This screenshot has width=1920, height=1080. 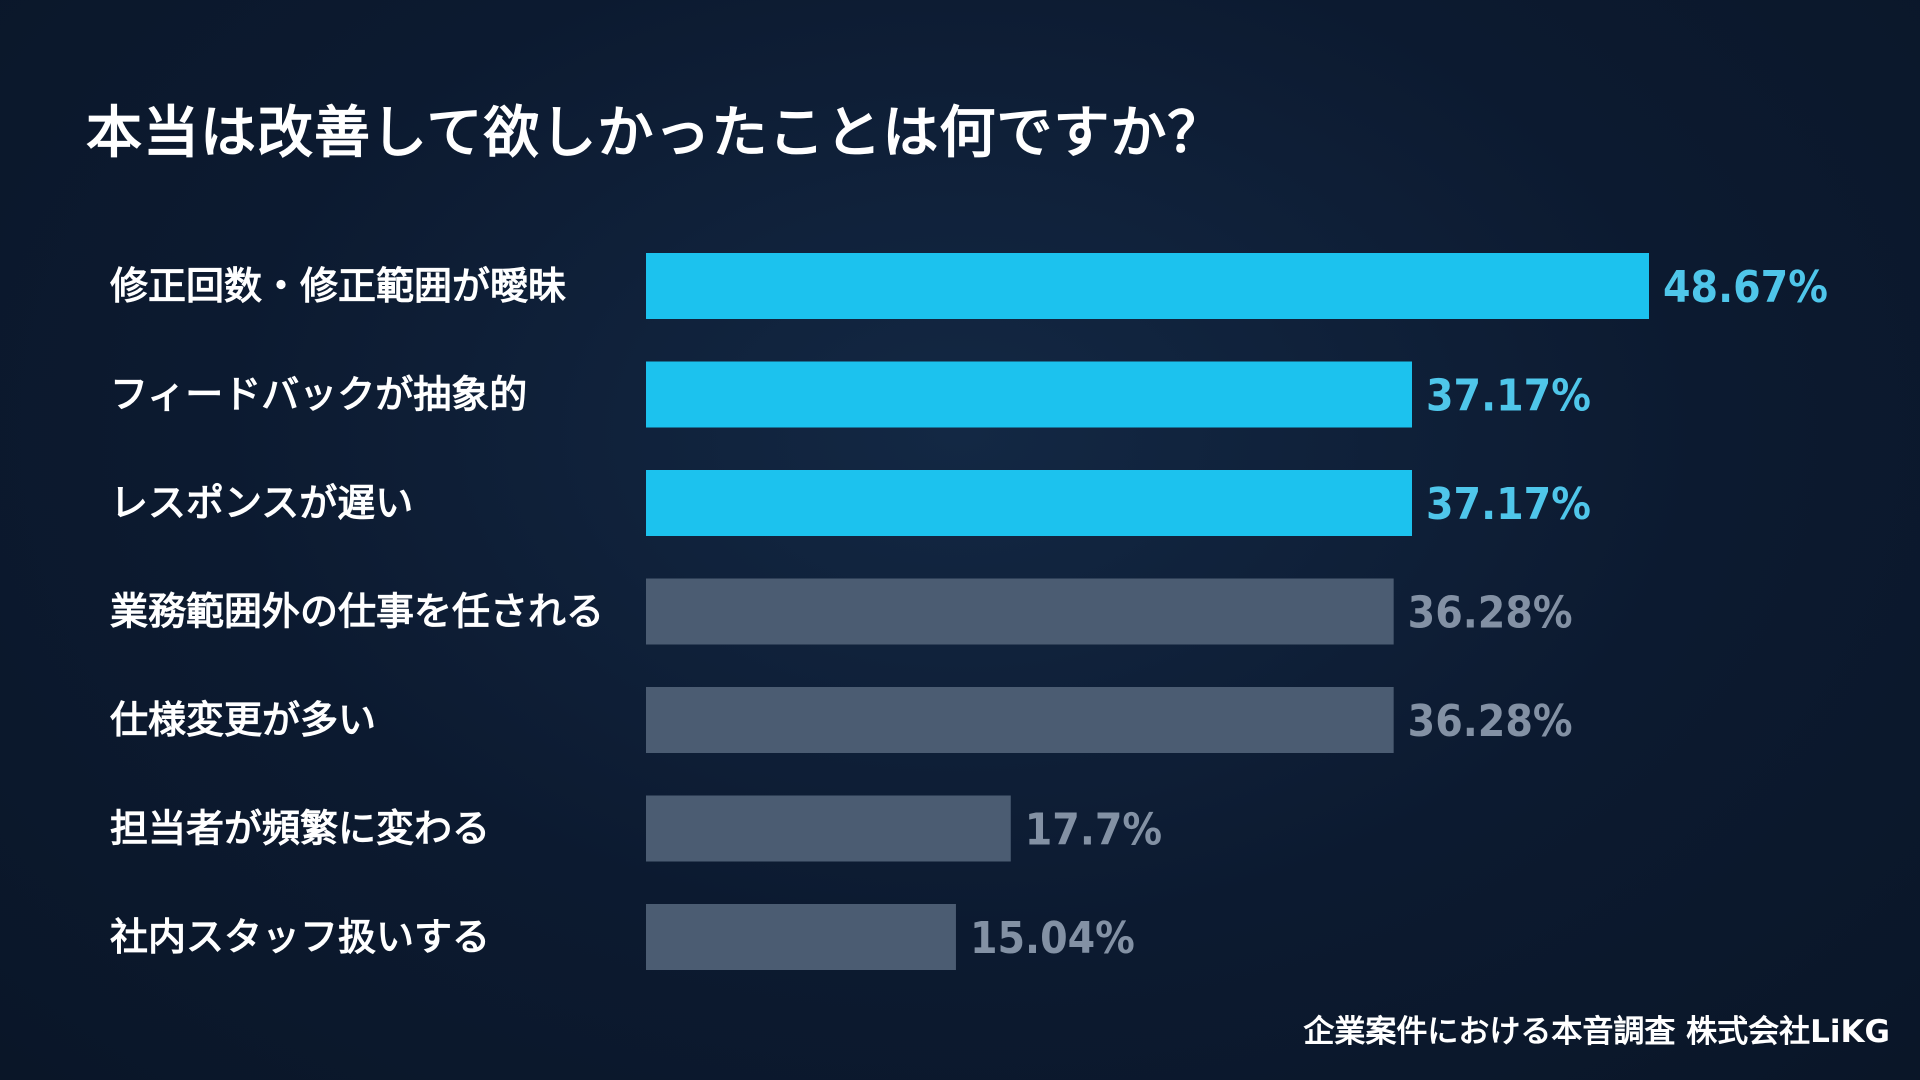 I want to click on category-label: 社内スタッフ扱いする, so click(x=300, y=937).